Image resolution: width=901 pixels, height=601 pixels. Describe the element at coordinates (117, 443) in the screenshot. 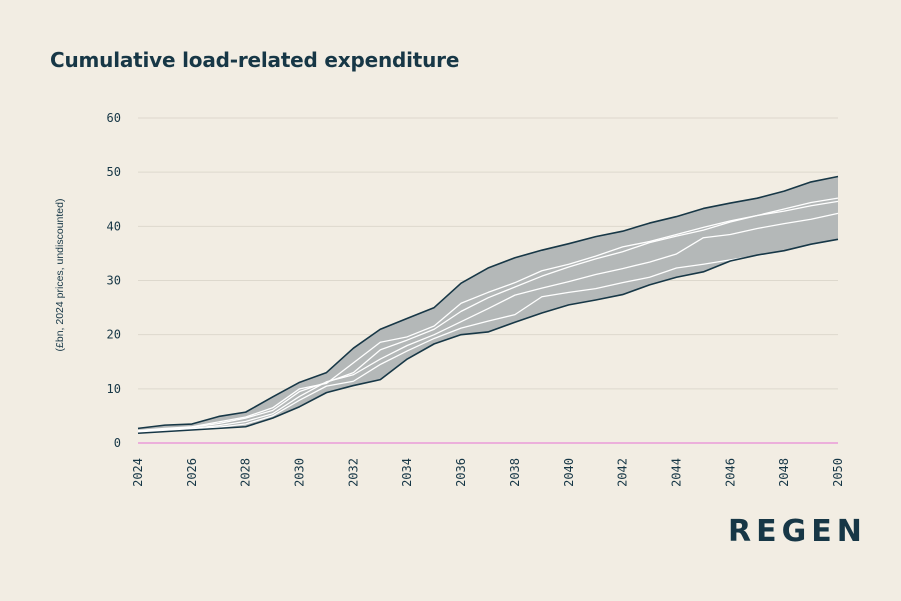

I see `y-tick-label: 0` at that location.